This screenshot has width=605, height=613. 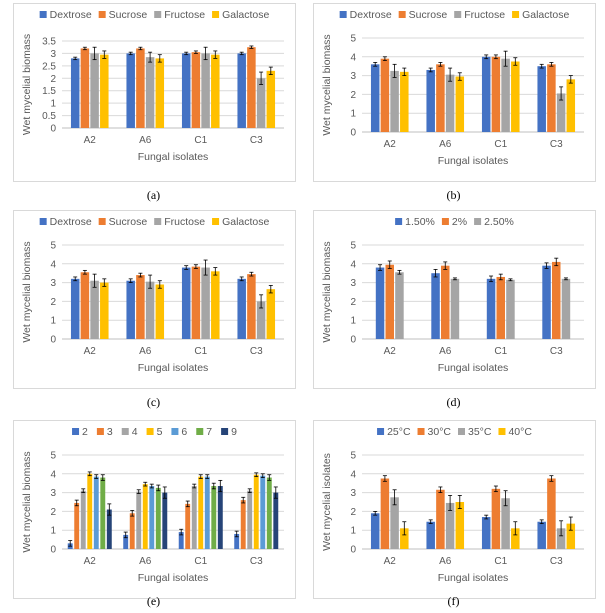 I want to click on legend-label: 3, so click(x=110, y=432).